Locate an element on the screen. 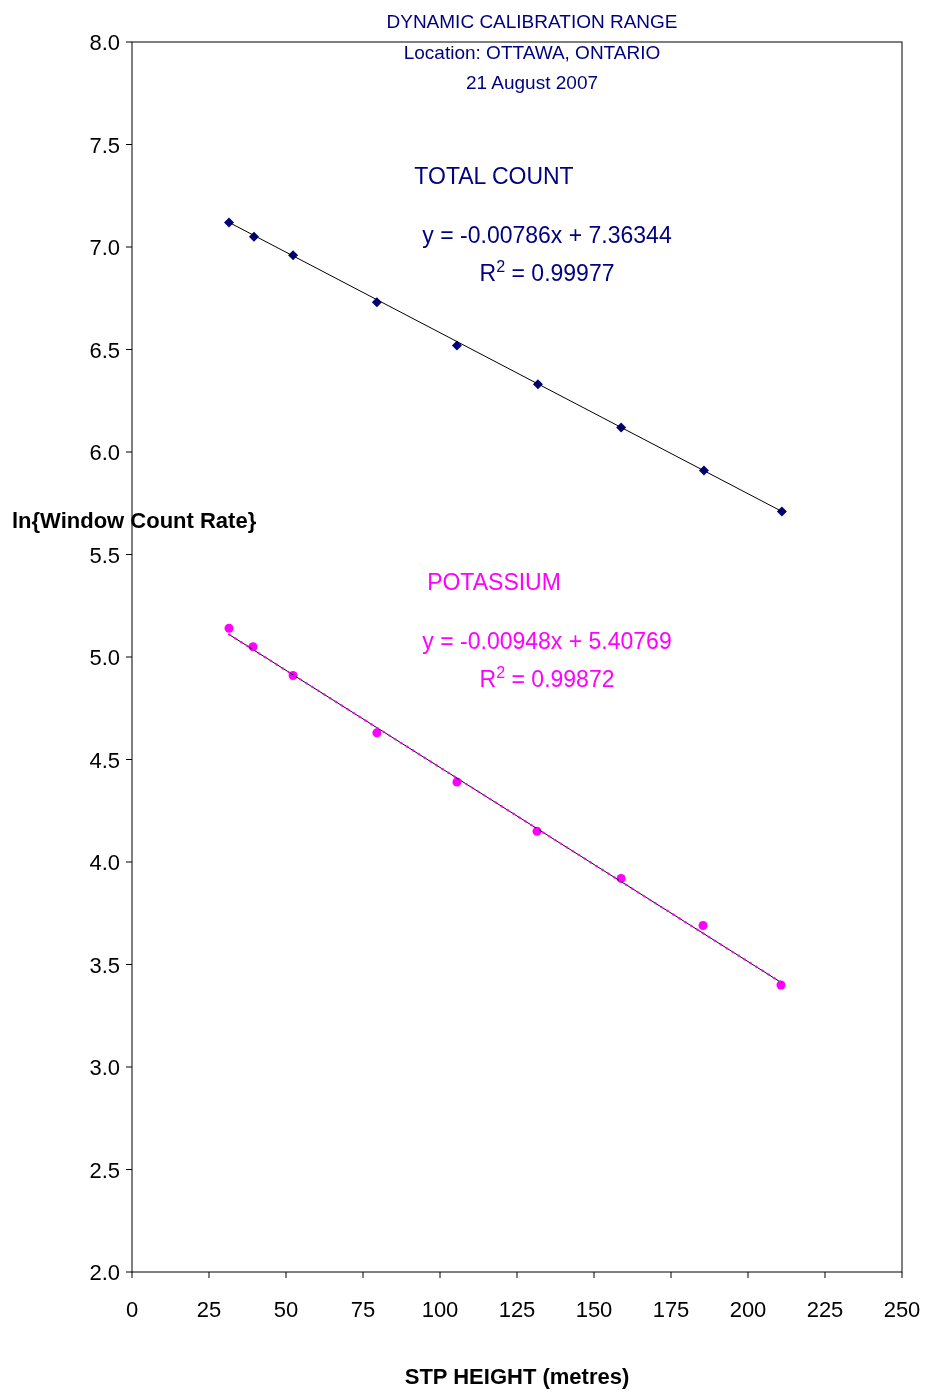 Image resolution: width=933 pixels, height=1393 pixels. y-axis-title: ln{Window Count Rate} is located at coordinates (134, 520).